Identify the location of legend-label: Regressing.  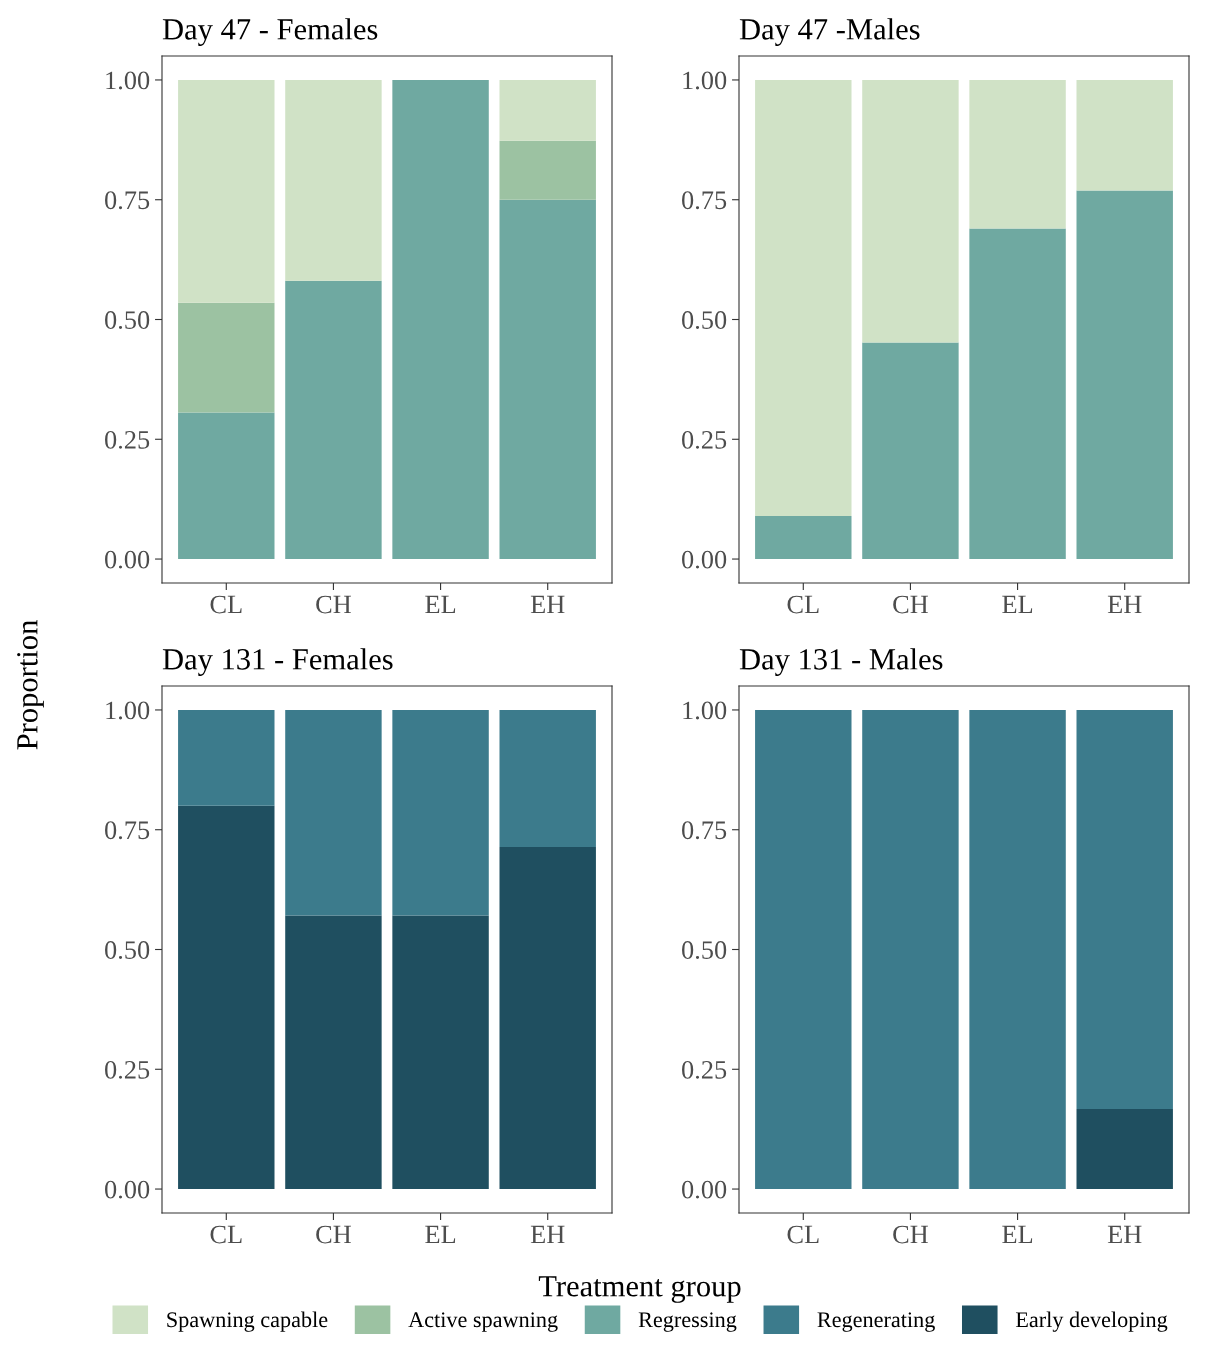
(687, 1322).